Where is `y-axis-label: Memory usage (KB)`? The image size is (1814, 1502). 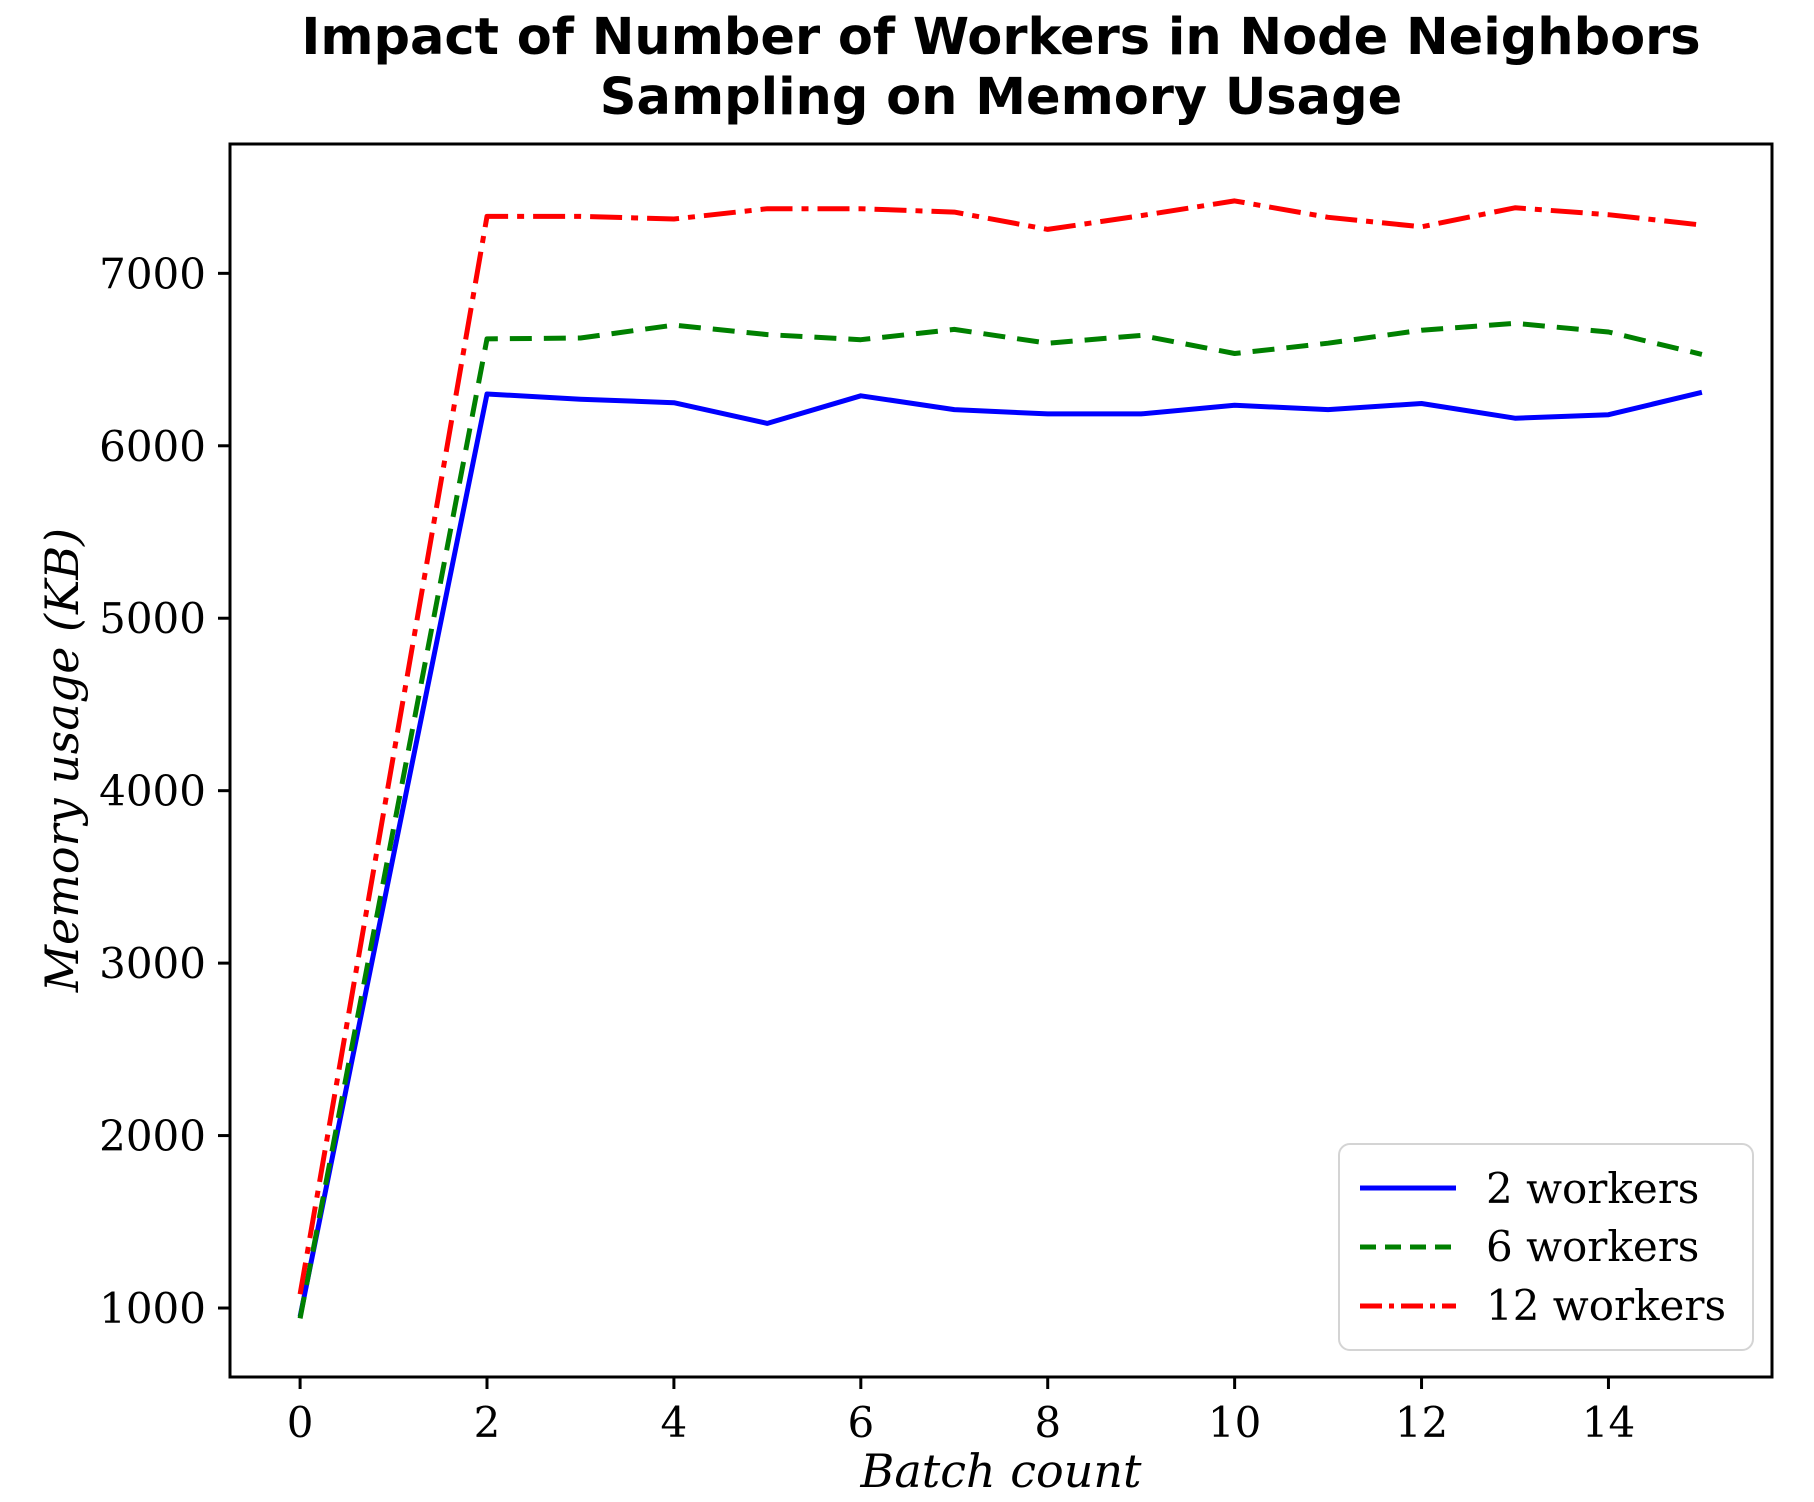 y-axis-label: Memory usage (KB) is located at coordinates (62, 760).